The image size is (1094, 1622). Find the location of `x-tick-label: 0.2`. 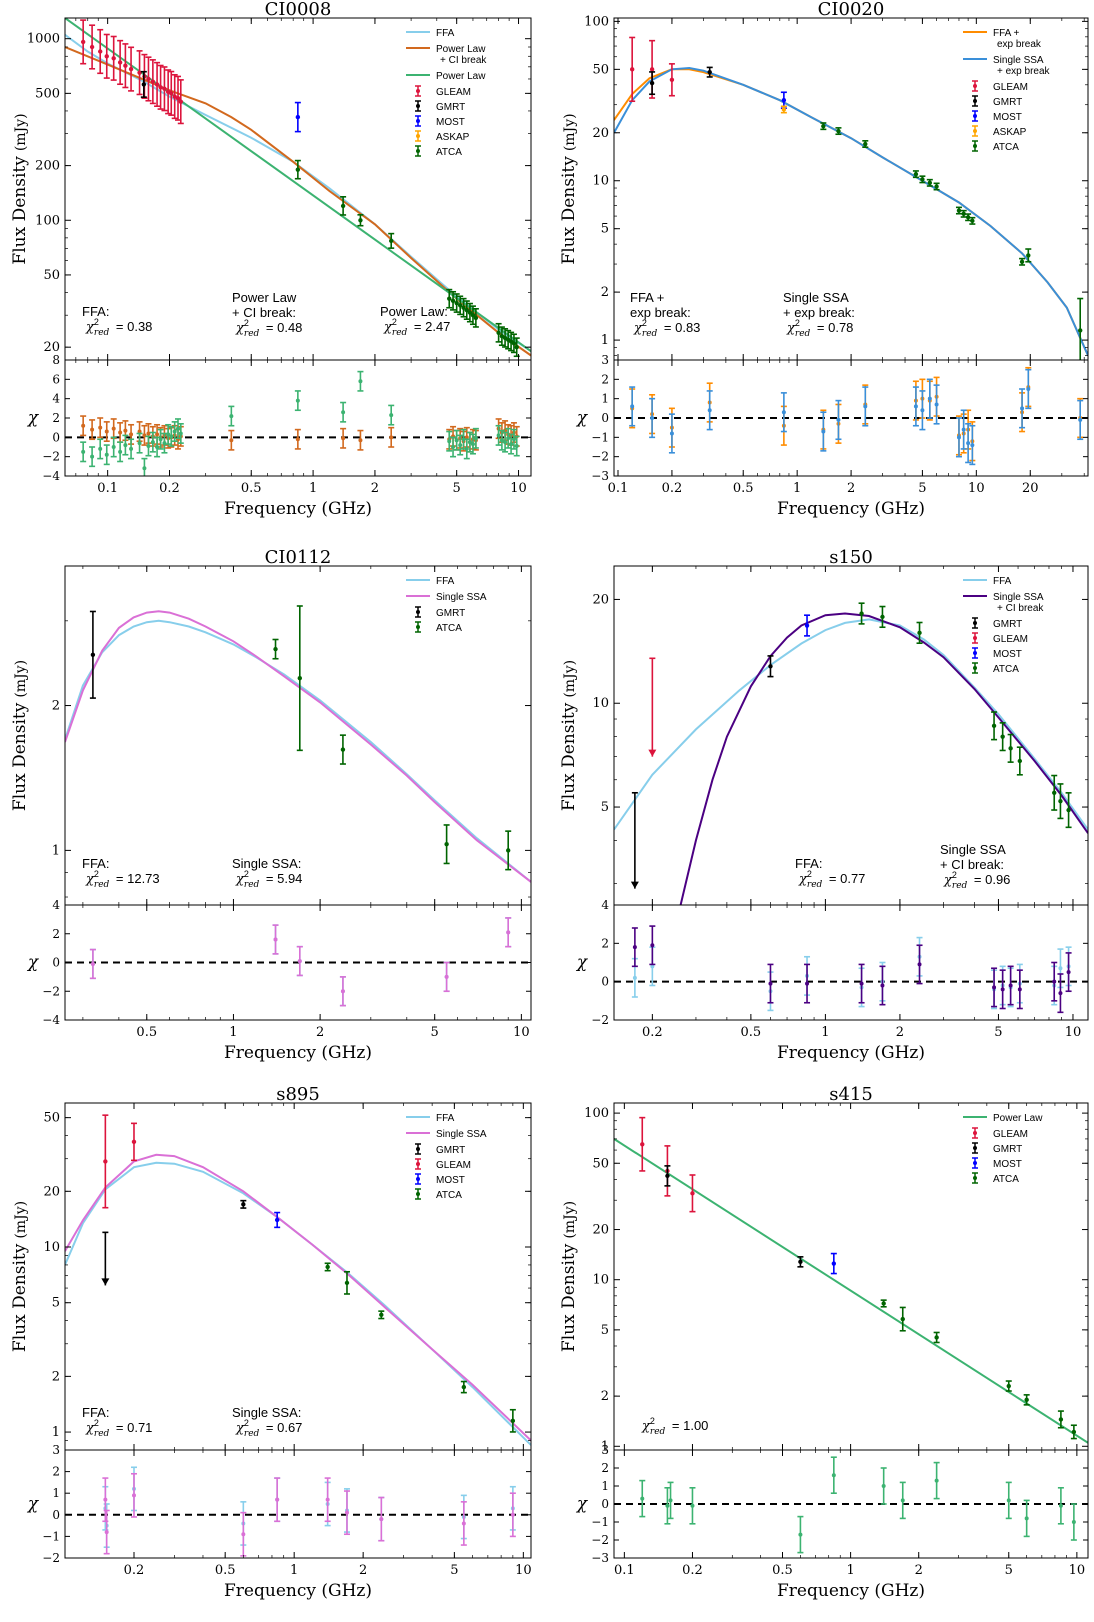

x-tick-label: 0.2 is located at coordinates (652, 1032).